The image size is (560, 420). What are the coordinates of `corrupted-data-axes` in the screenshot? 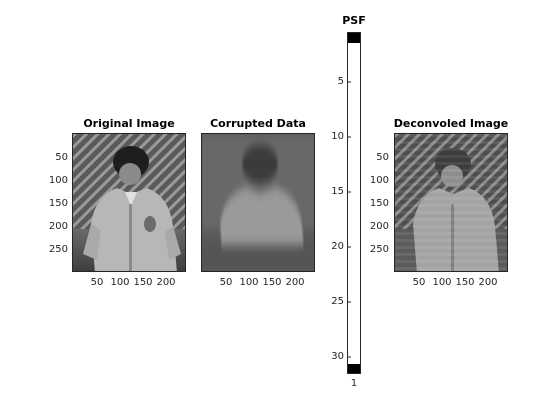 It's located at (258, 202).